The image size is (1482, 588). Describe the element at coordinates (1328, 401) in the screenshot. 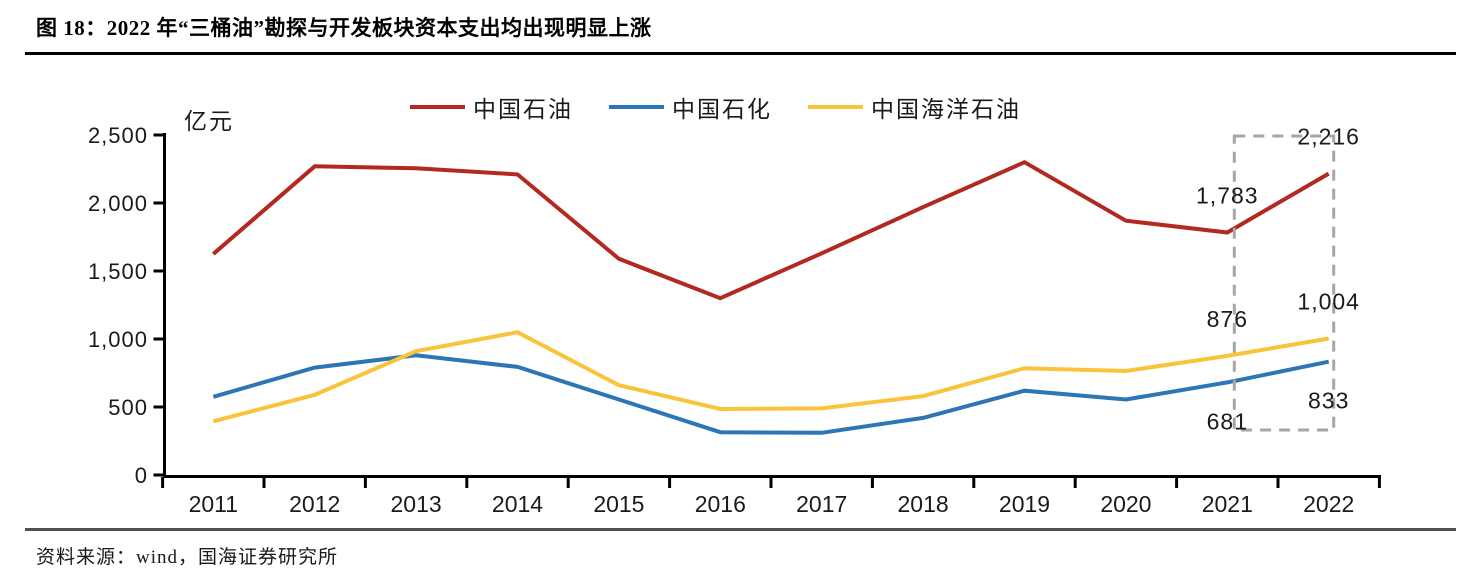

I see `data-label-sinopec-2022: 833` at that location.